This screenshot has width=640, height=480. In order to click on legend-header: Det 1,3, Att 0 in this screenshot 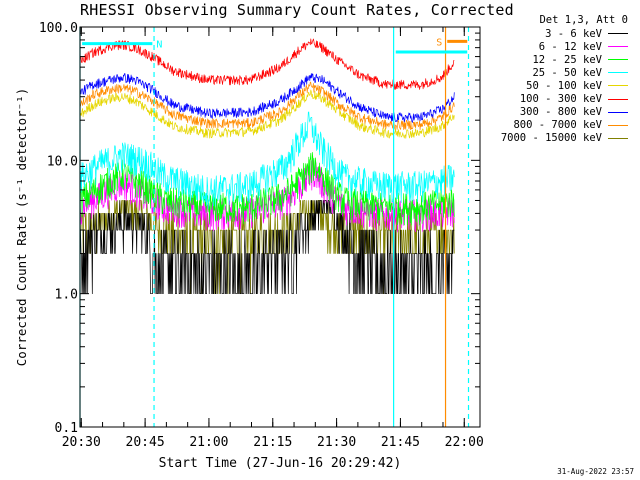, I will do `click(583, 20)`.